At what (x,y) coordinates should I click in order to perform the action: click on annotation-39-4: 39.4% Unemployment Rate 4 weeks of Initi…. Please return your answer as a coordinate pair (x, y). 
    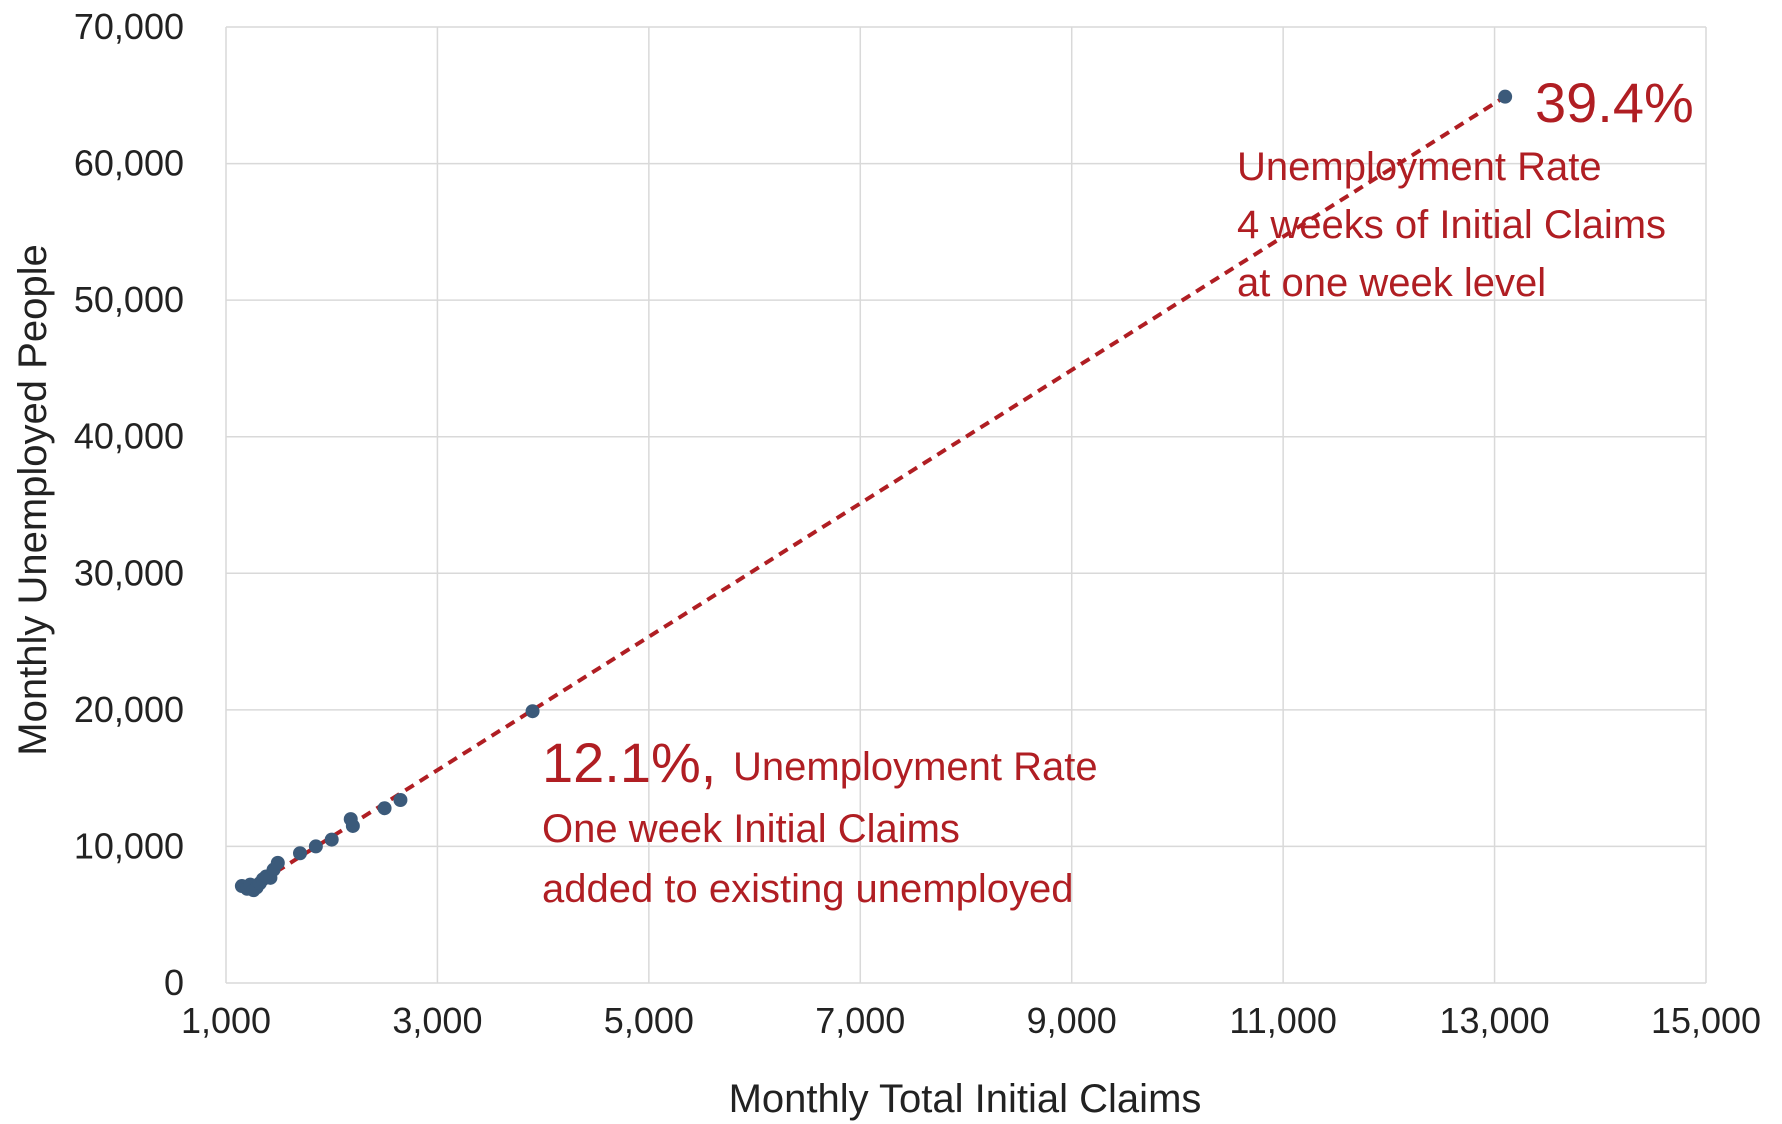
    Looking at the image, I should click on (1465, 188).